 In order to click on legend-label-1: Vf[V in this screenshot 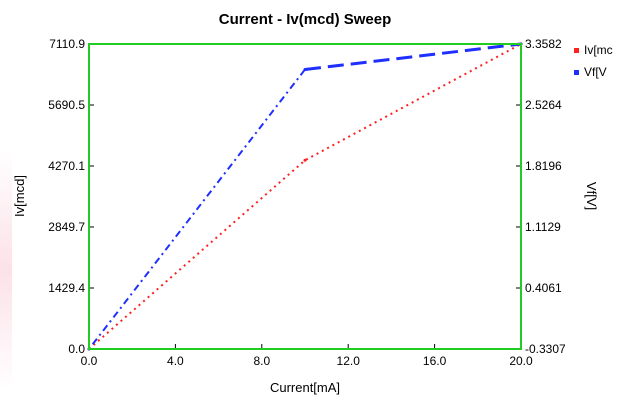, I will do `click(595, 72)`.